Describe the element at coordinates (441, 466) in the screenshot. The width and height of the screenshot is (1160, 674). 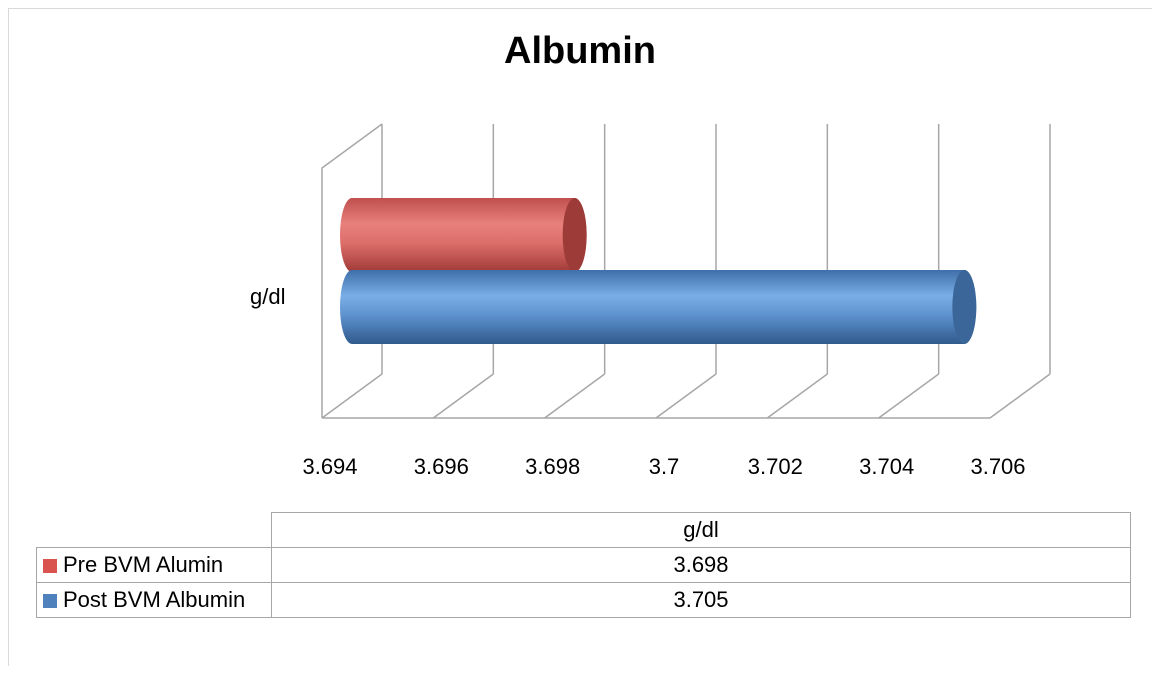
I see `x-tick-label: 3.696` at that location.